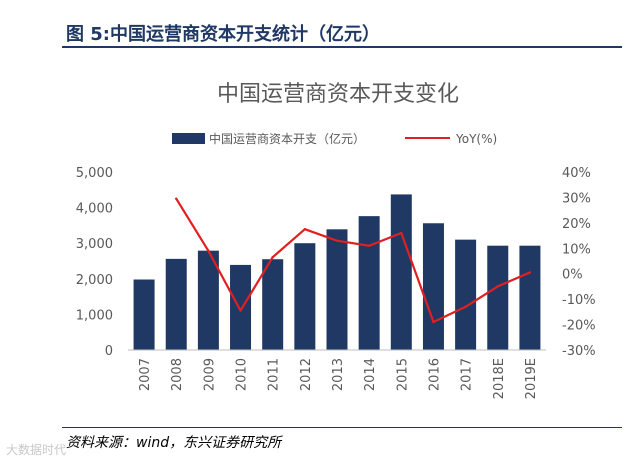 This screenshot has height=464, width=640. What do you see at coordinates (497, 286) in the screenshot?
I see `yoy-point-2018E` at bounding box center [497, 286].